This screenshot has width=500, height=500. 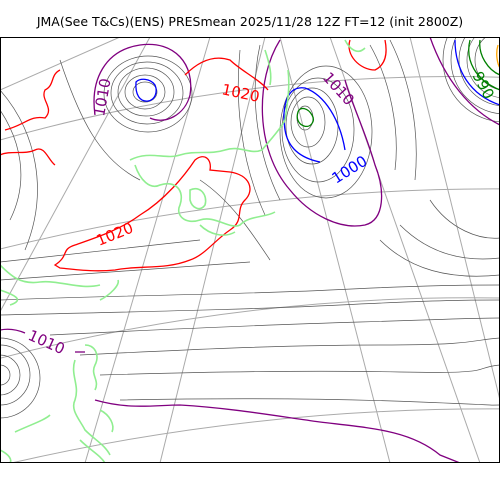 I want to click on contour-label: 990, so click(x=482, y=85).